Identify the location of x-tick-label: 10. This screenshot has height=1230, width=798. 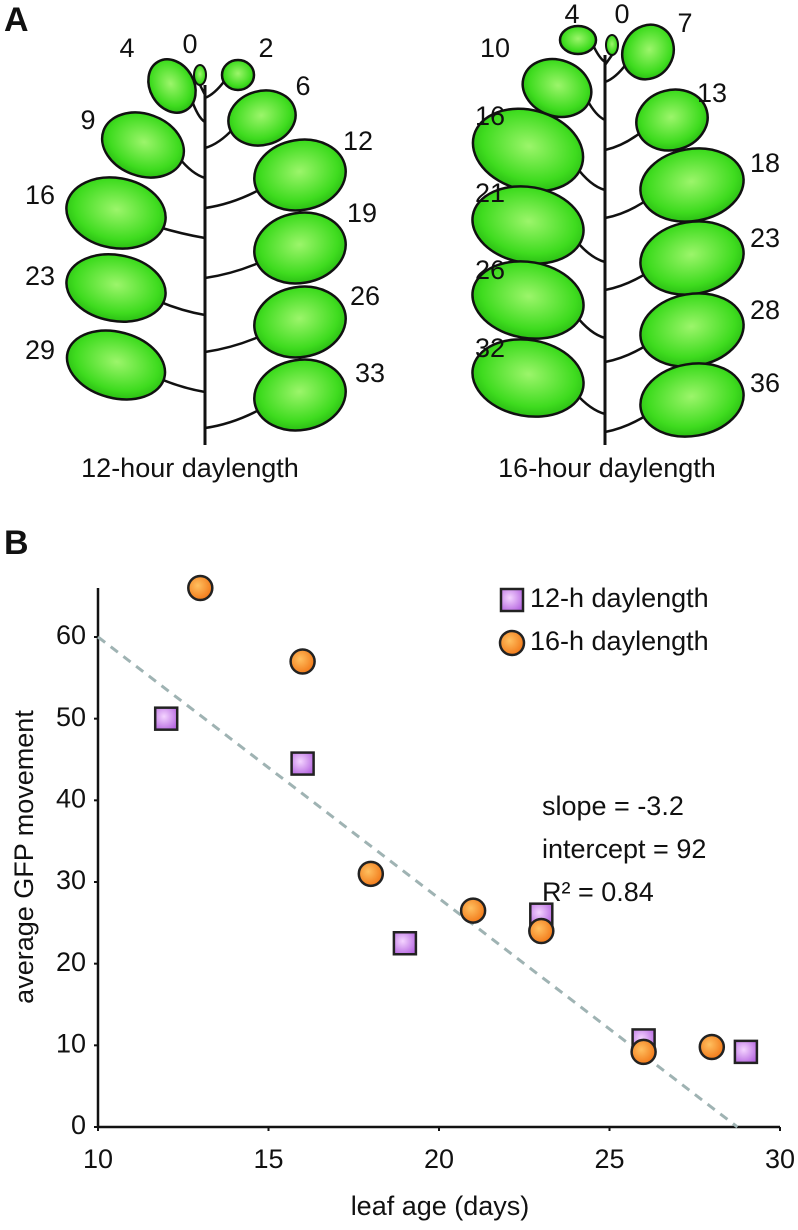
(98, 1159).